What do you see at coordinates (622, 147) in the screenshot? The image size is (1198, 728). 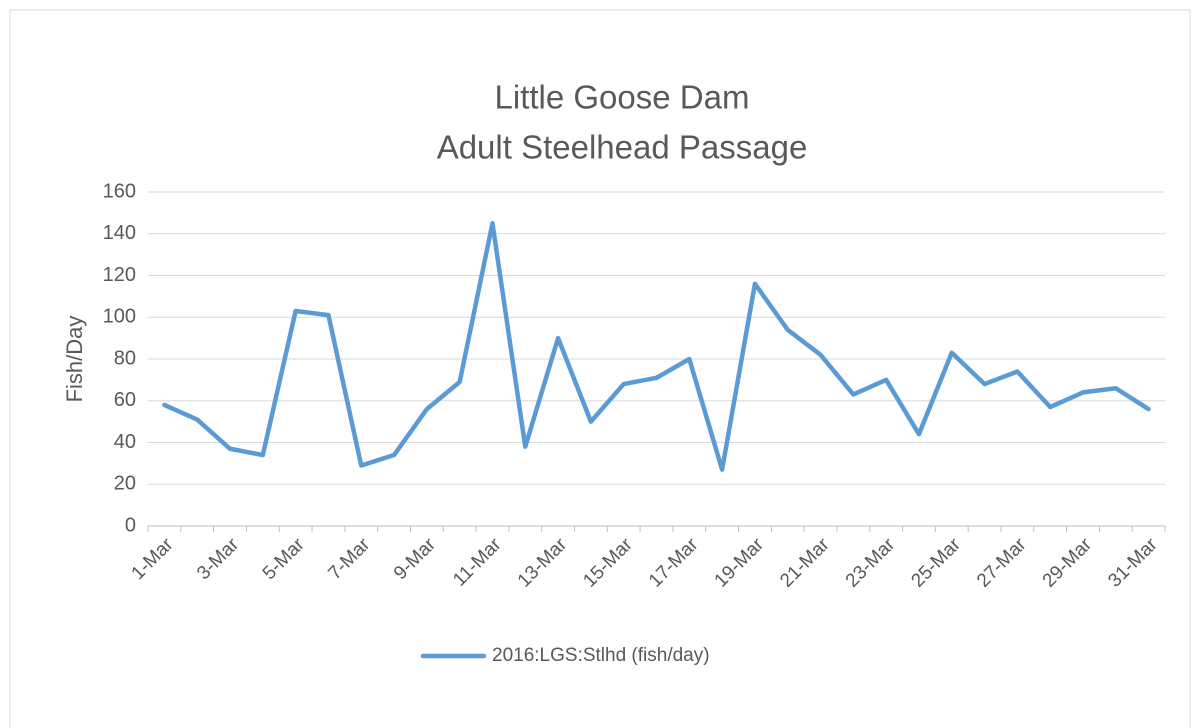 I see `chart-title: Adult Steelhead Passage` at bounding box center [622, 147].